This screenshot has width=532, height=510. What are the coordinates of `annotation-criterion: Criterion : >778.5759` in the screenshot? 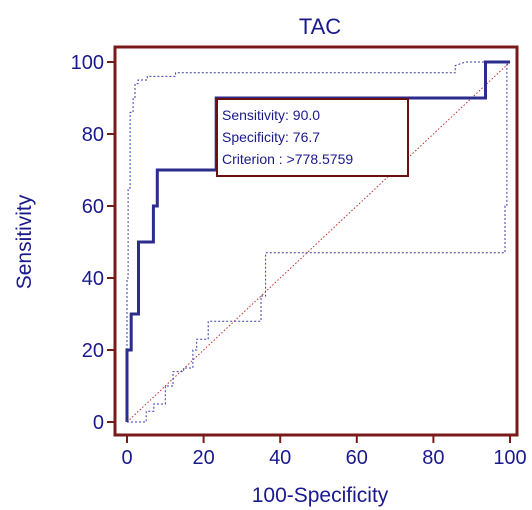 It's located at (287, 159).